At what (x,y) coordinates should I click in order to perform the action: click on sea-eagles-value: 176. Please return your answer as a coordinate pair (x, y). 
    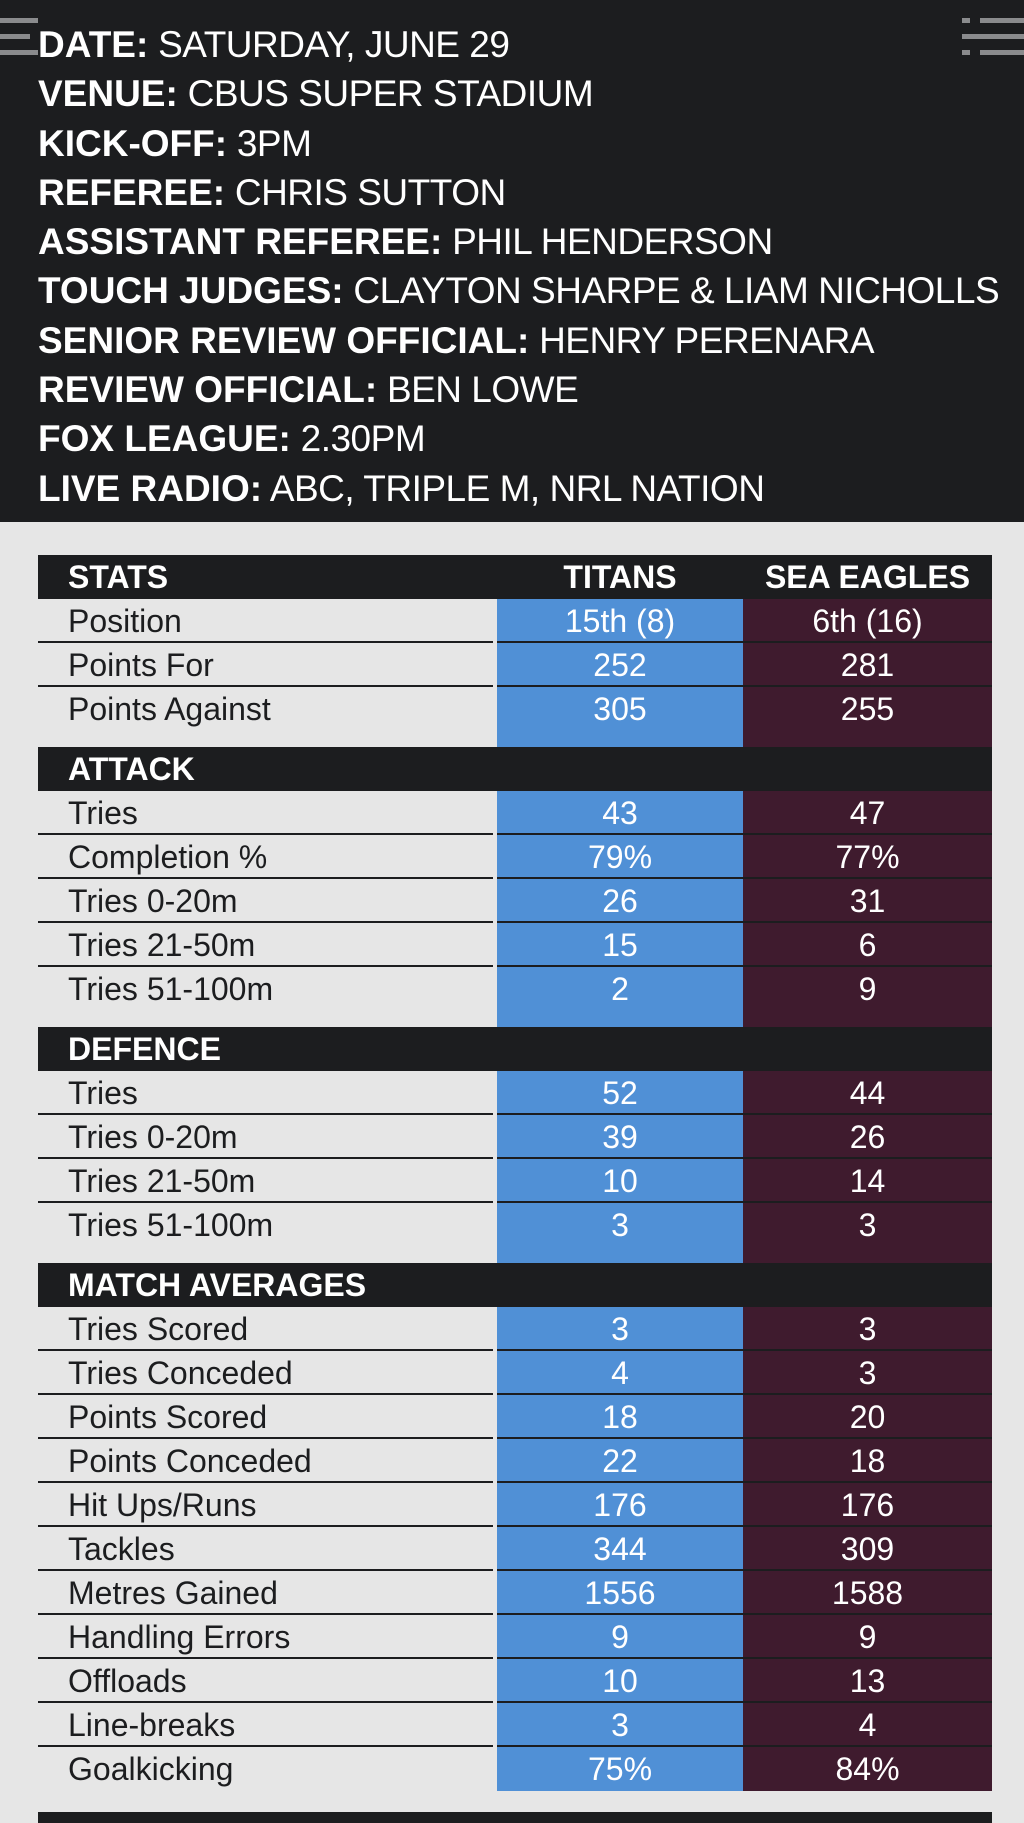
    Looking at the image, I should click on (867, 1505).